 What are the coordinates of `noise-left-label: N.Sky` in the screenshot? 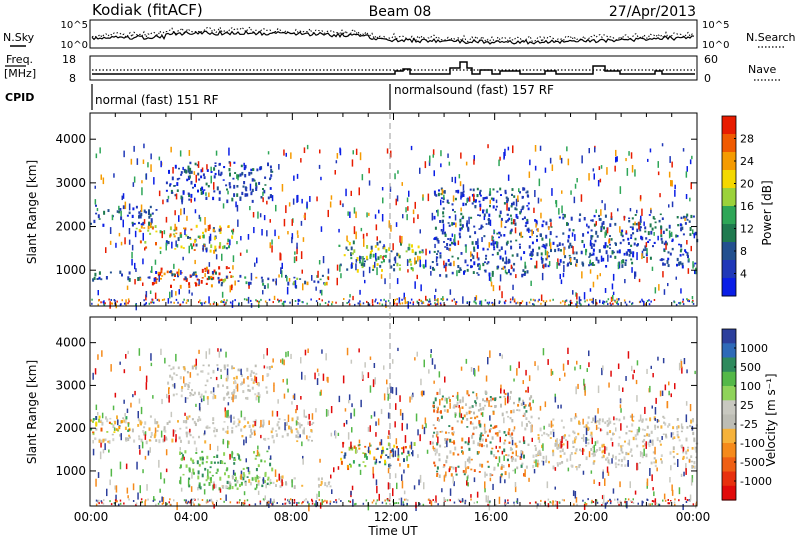 It's located at (19, 37).